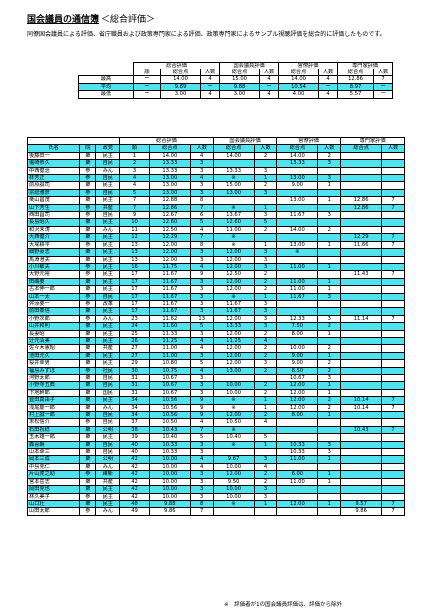 The width and height of the screenshot is (433, 616). Describe the element at coordinates (53, 422) in the screenshot. I see `member-name: 末松信介` at that location.